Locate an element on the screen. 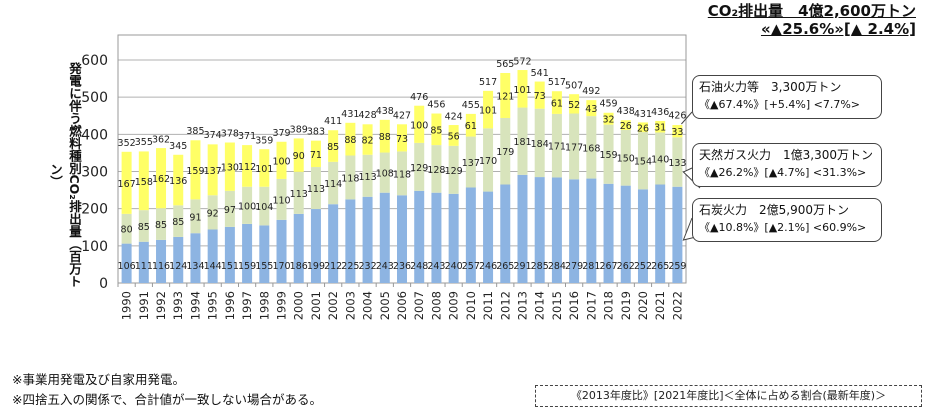  data-label: 26 is located at coordinates (626, 126).